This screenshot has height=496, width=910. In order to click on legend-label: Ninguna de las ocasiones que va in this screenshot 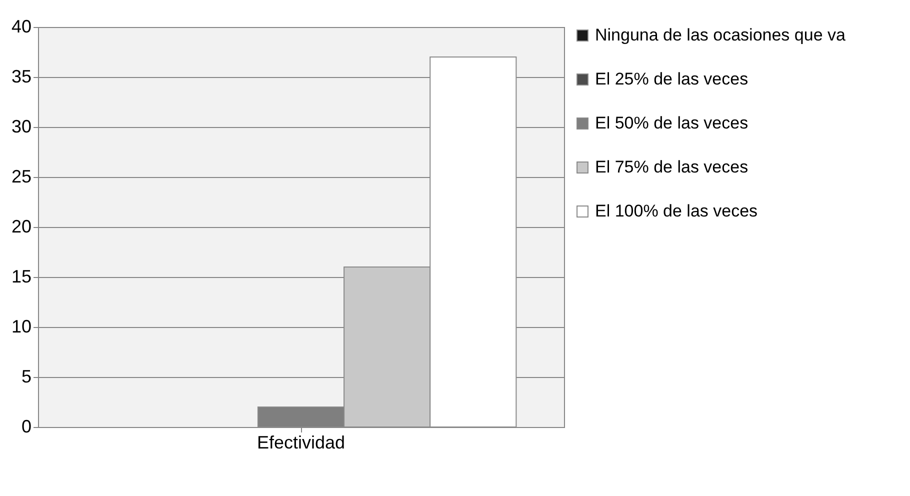, I will do `click(720, 35)`.